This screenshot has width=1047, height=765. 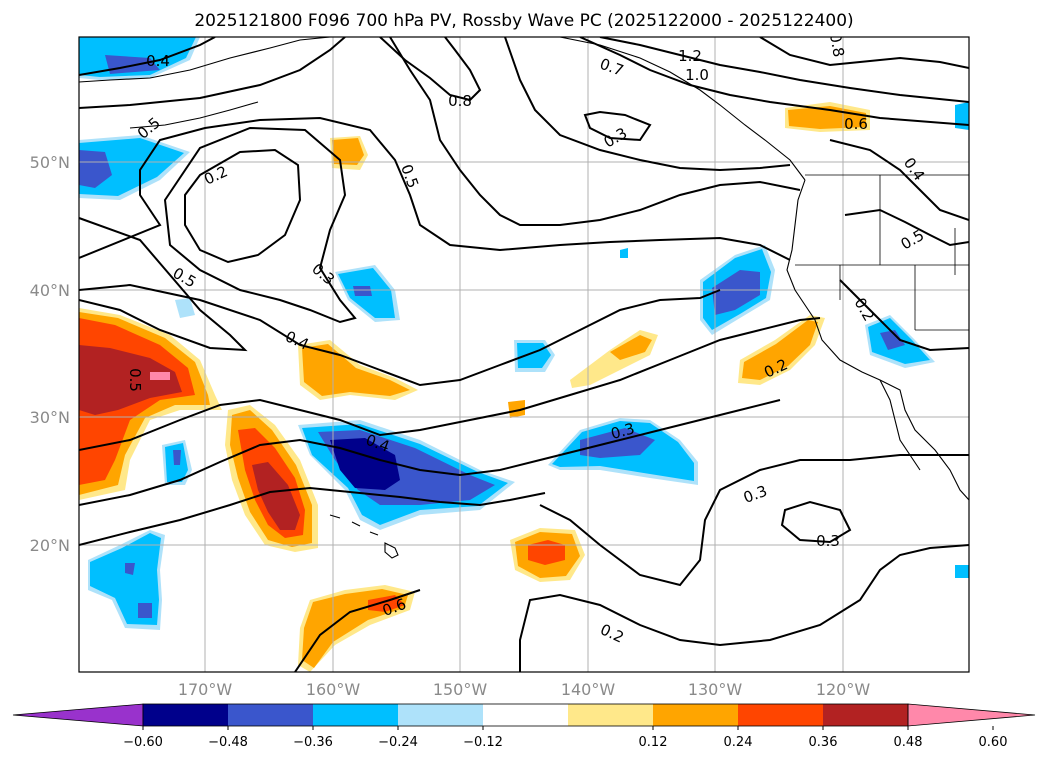 What do you see at coordinates (243, 206) in the screenshot?
I see `contour-0.2-loop` at bounding box center [243, 206].